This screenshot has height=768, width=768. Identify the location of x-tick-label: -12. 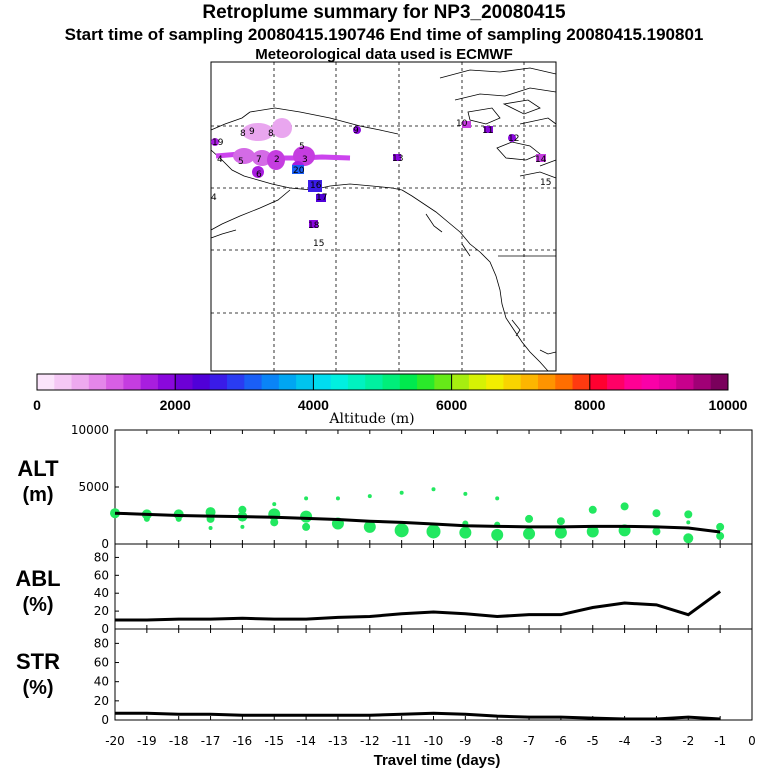
(370, 741).